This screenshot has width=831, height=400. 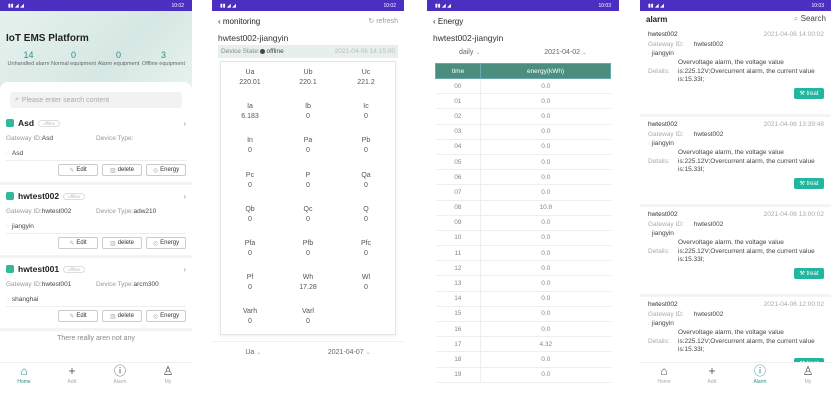 I want to click on page-title: alarm, so click(x=657, y=19).